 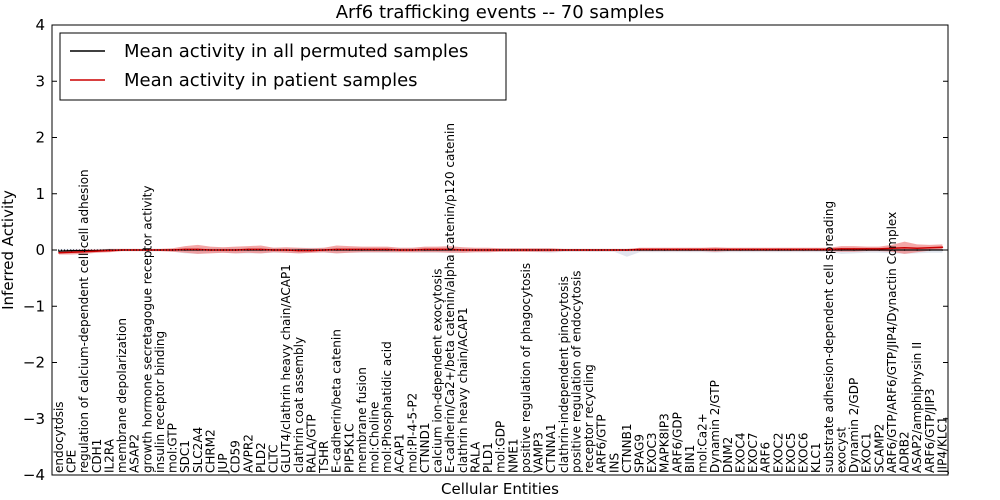 What do you see at coordinates (223, 463) in the screenshot?
I see `category-label: JUP` at bounding box center [223, 463].